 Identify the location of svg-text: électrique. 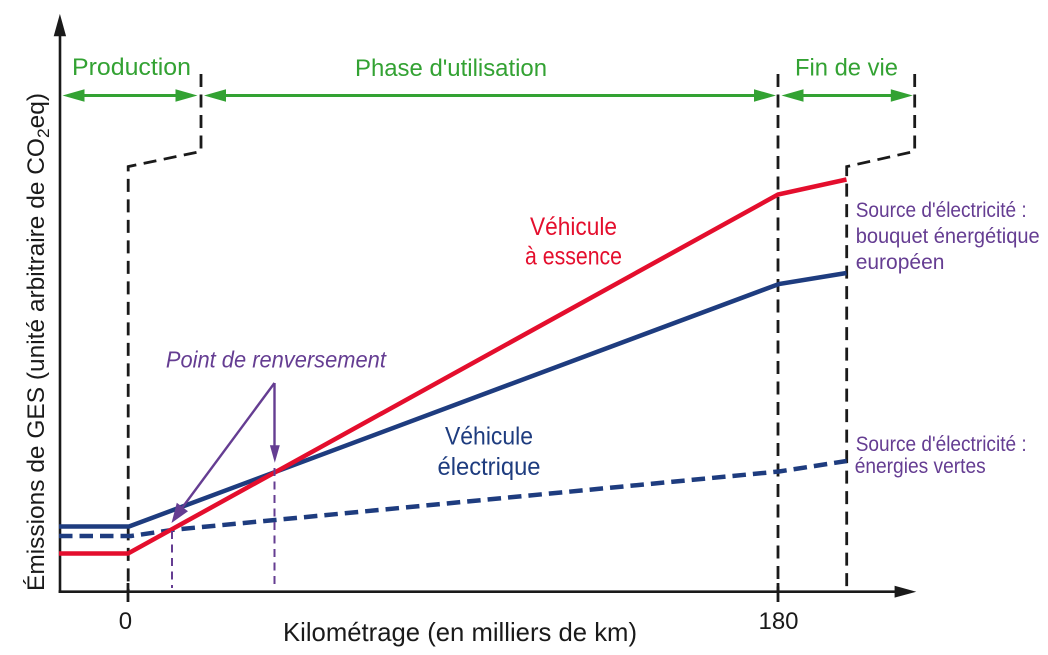
(489, 467).